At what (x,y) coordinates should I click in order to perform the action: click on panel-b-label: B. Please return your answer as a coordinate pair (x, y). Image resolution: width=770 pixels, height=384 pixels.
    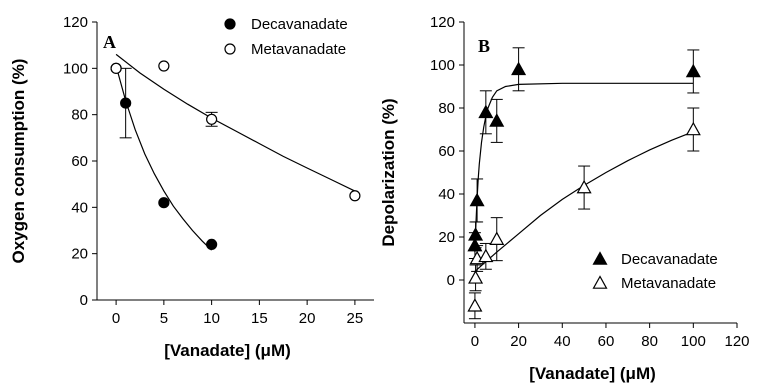
    Looking at the image, I should click on (484, 46).